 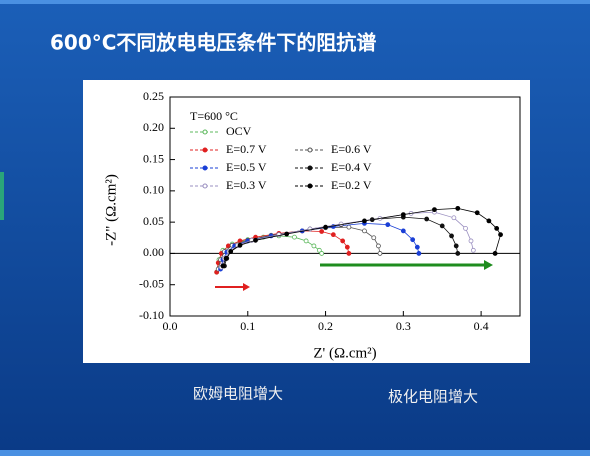 What do you see at coordinates (246, 149) in the screenshot?
I see `legend-label: E=0.7 V` at bounding box center [246, 149].